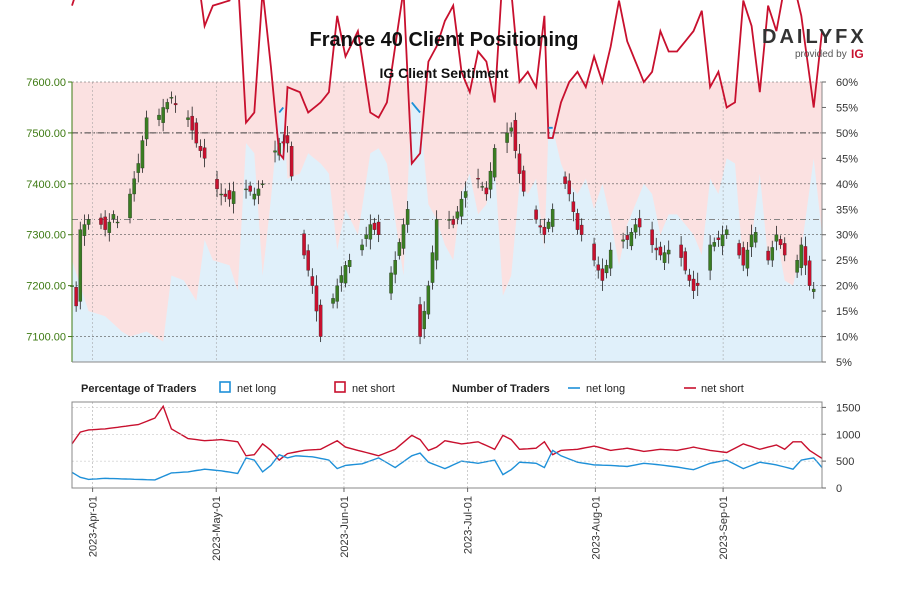 Image resolution: width=900 pixels, height=600 pixels. What do you see at coordinates (46, 134) in the screenshot?
I see `price-tick-label: 7500.00` at bounding box center [46, 134].